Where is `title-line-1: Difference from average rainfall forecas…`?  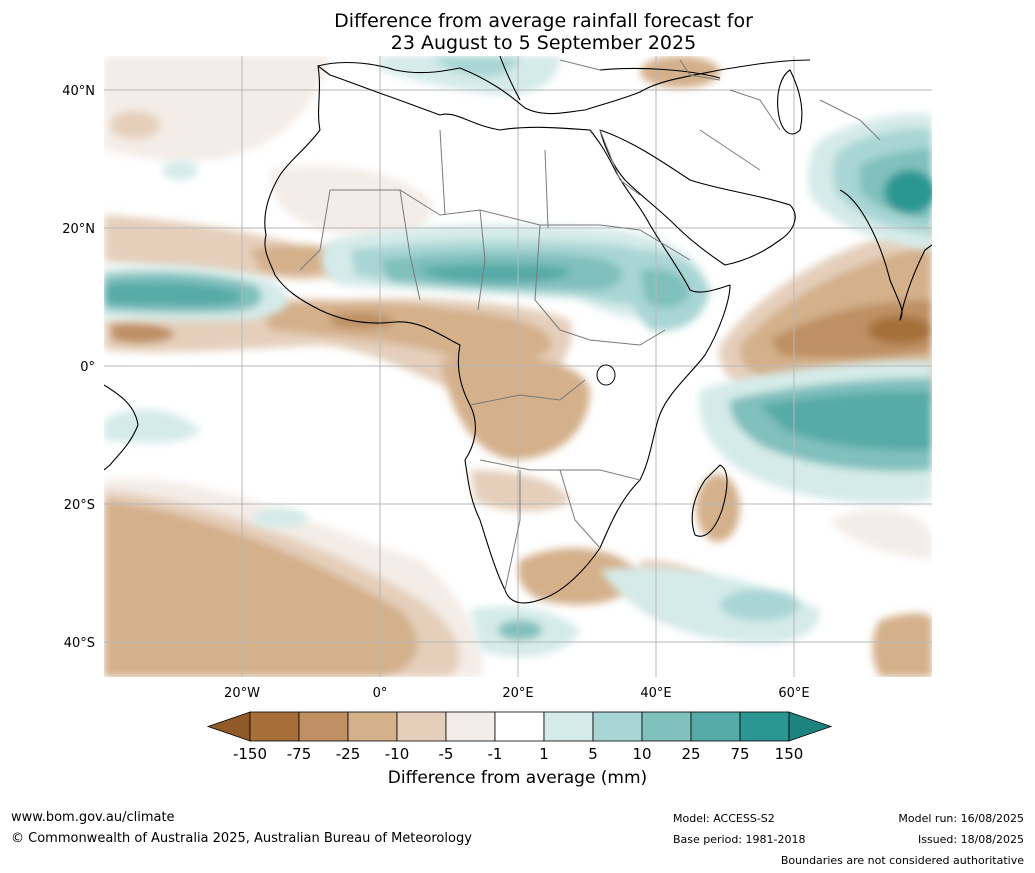
title-line-1: Difference from average rainfall forecas… is located at coordinates (543, 21).